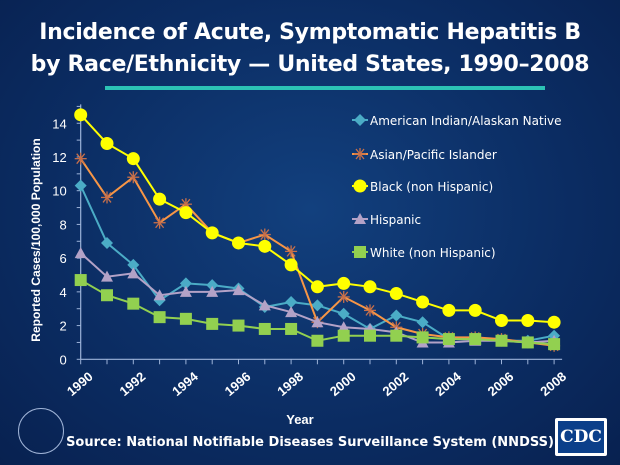  What do you see at coordinates (553, 384) in the screenshot?
I see `x-tick-label: 2008` at bounding box center [553, 384].